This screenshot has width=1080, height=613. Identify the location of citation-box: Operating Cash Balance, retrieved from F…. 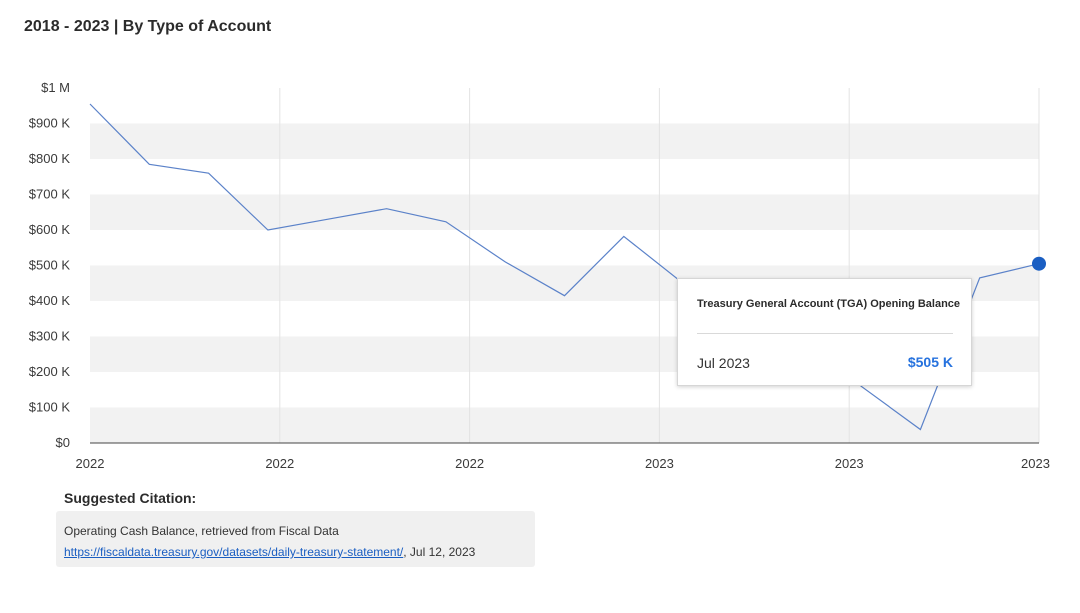
(295, 539).